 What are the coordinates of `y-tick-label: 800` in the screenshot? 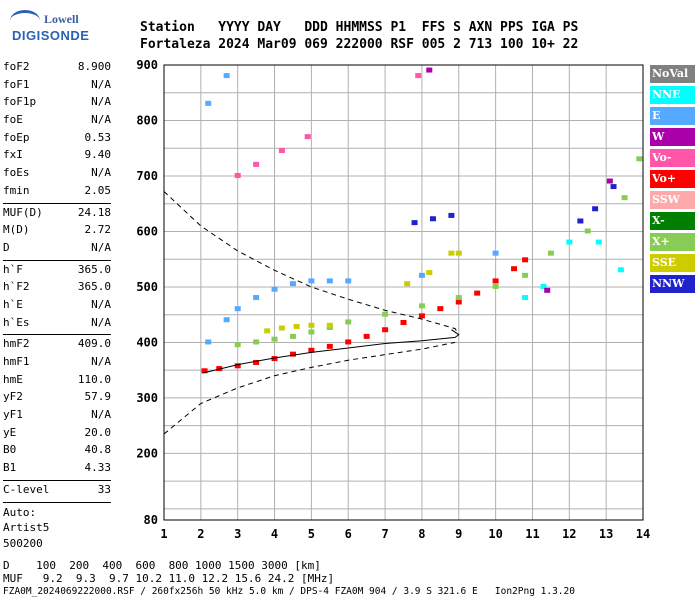 It's located at (147, 120).